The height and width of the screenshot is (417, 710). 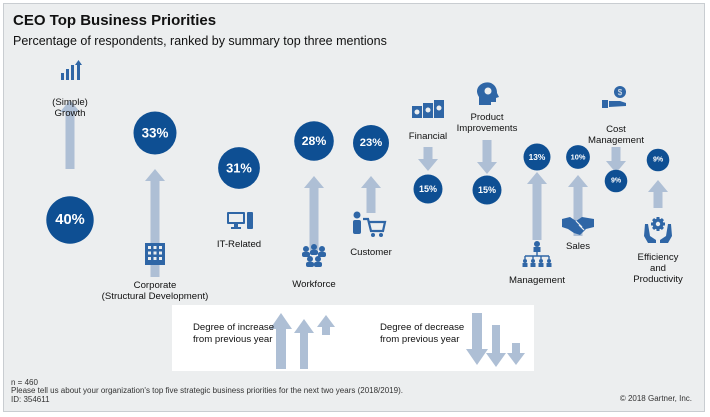 I want to click on bubble-financial, so click(x=428, y=189).